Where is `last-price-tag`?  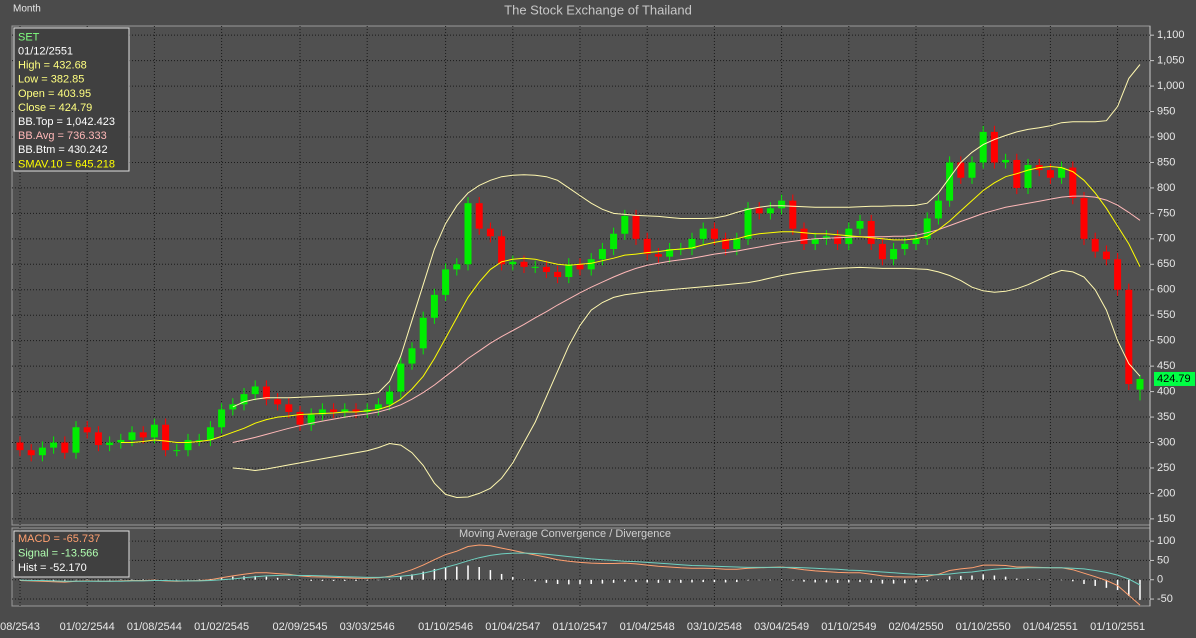
last-price-tag is located at coordinates (1174, 378).